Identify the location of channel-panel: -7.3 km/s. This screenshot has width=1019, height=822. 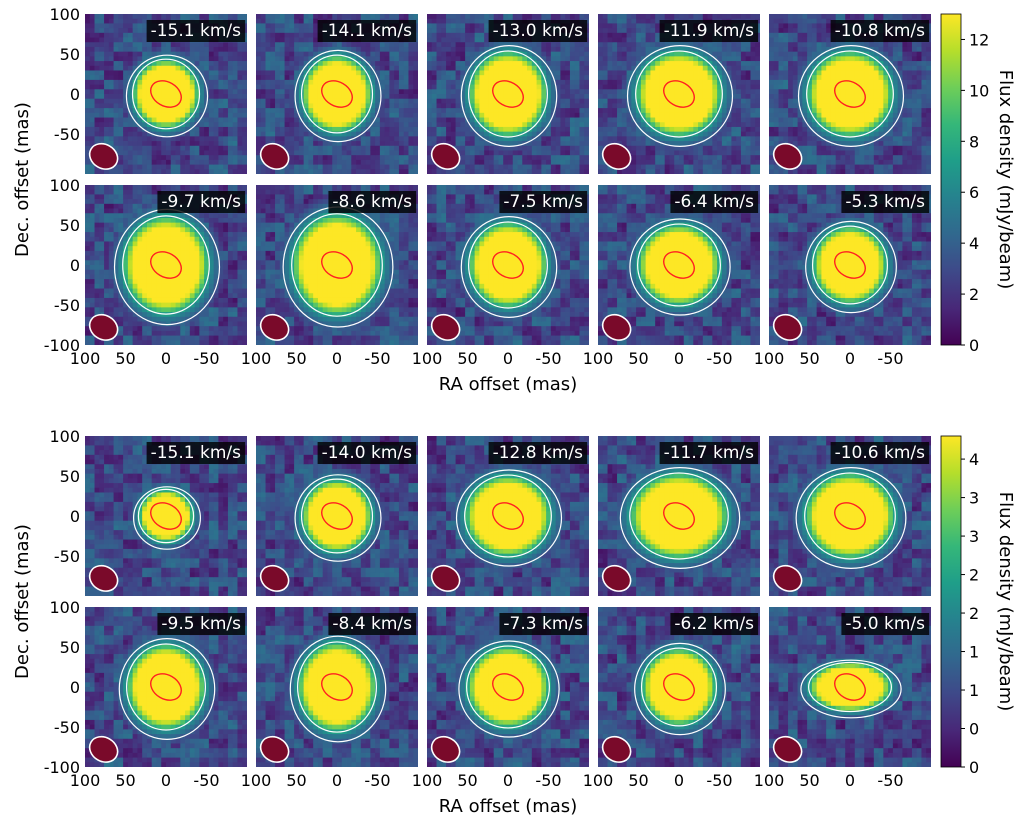
(508, 687).